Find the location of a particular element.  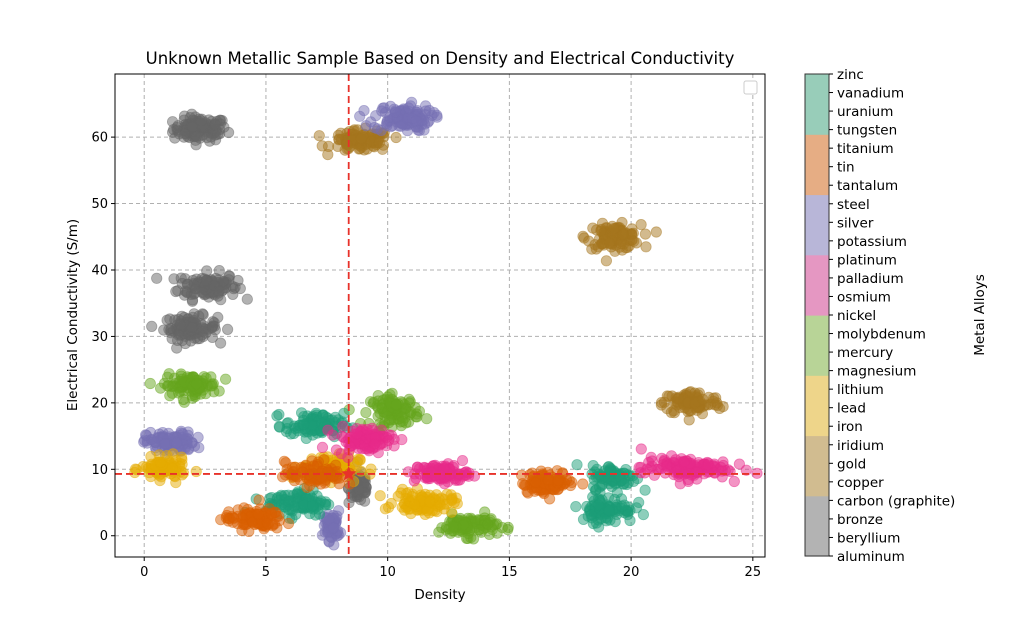

colorbar-tick-label: aluminum is located at coordinates (871, 557).